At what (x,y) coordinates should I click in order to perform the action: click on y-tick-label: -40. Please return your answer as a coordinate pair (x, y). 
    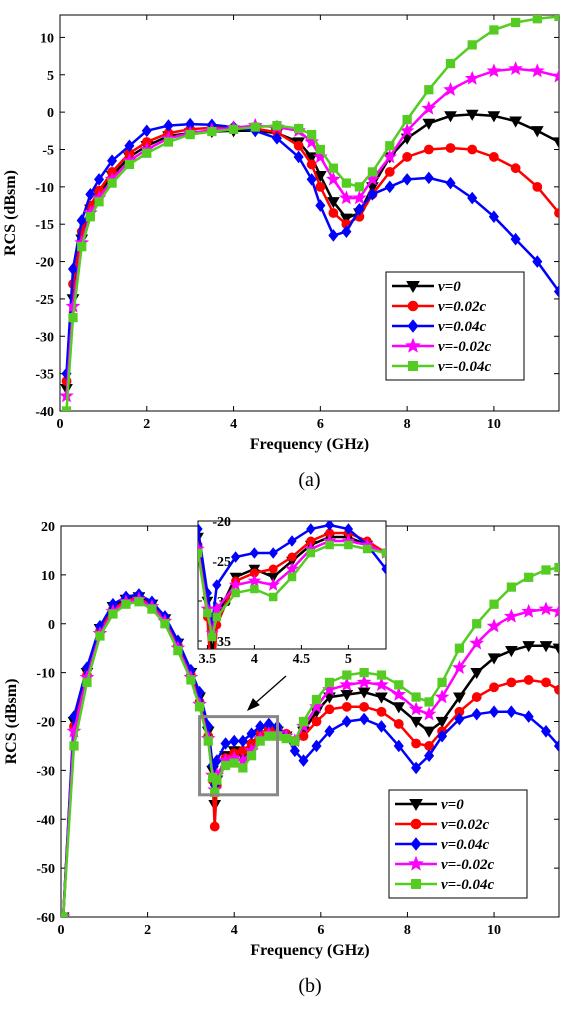
    Looking at the image, I should click on (44, 412).